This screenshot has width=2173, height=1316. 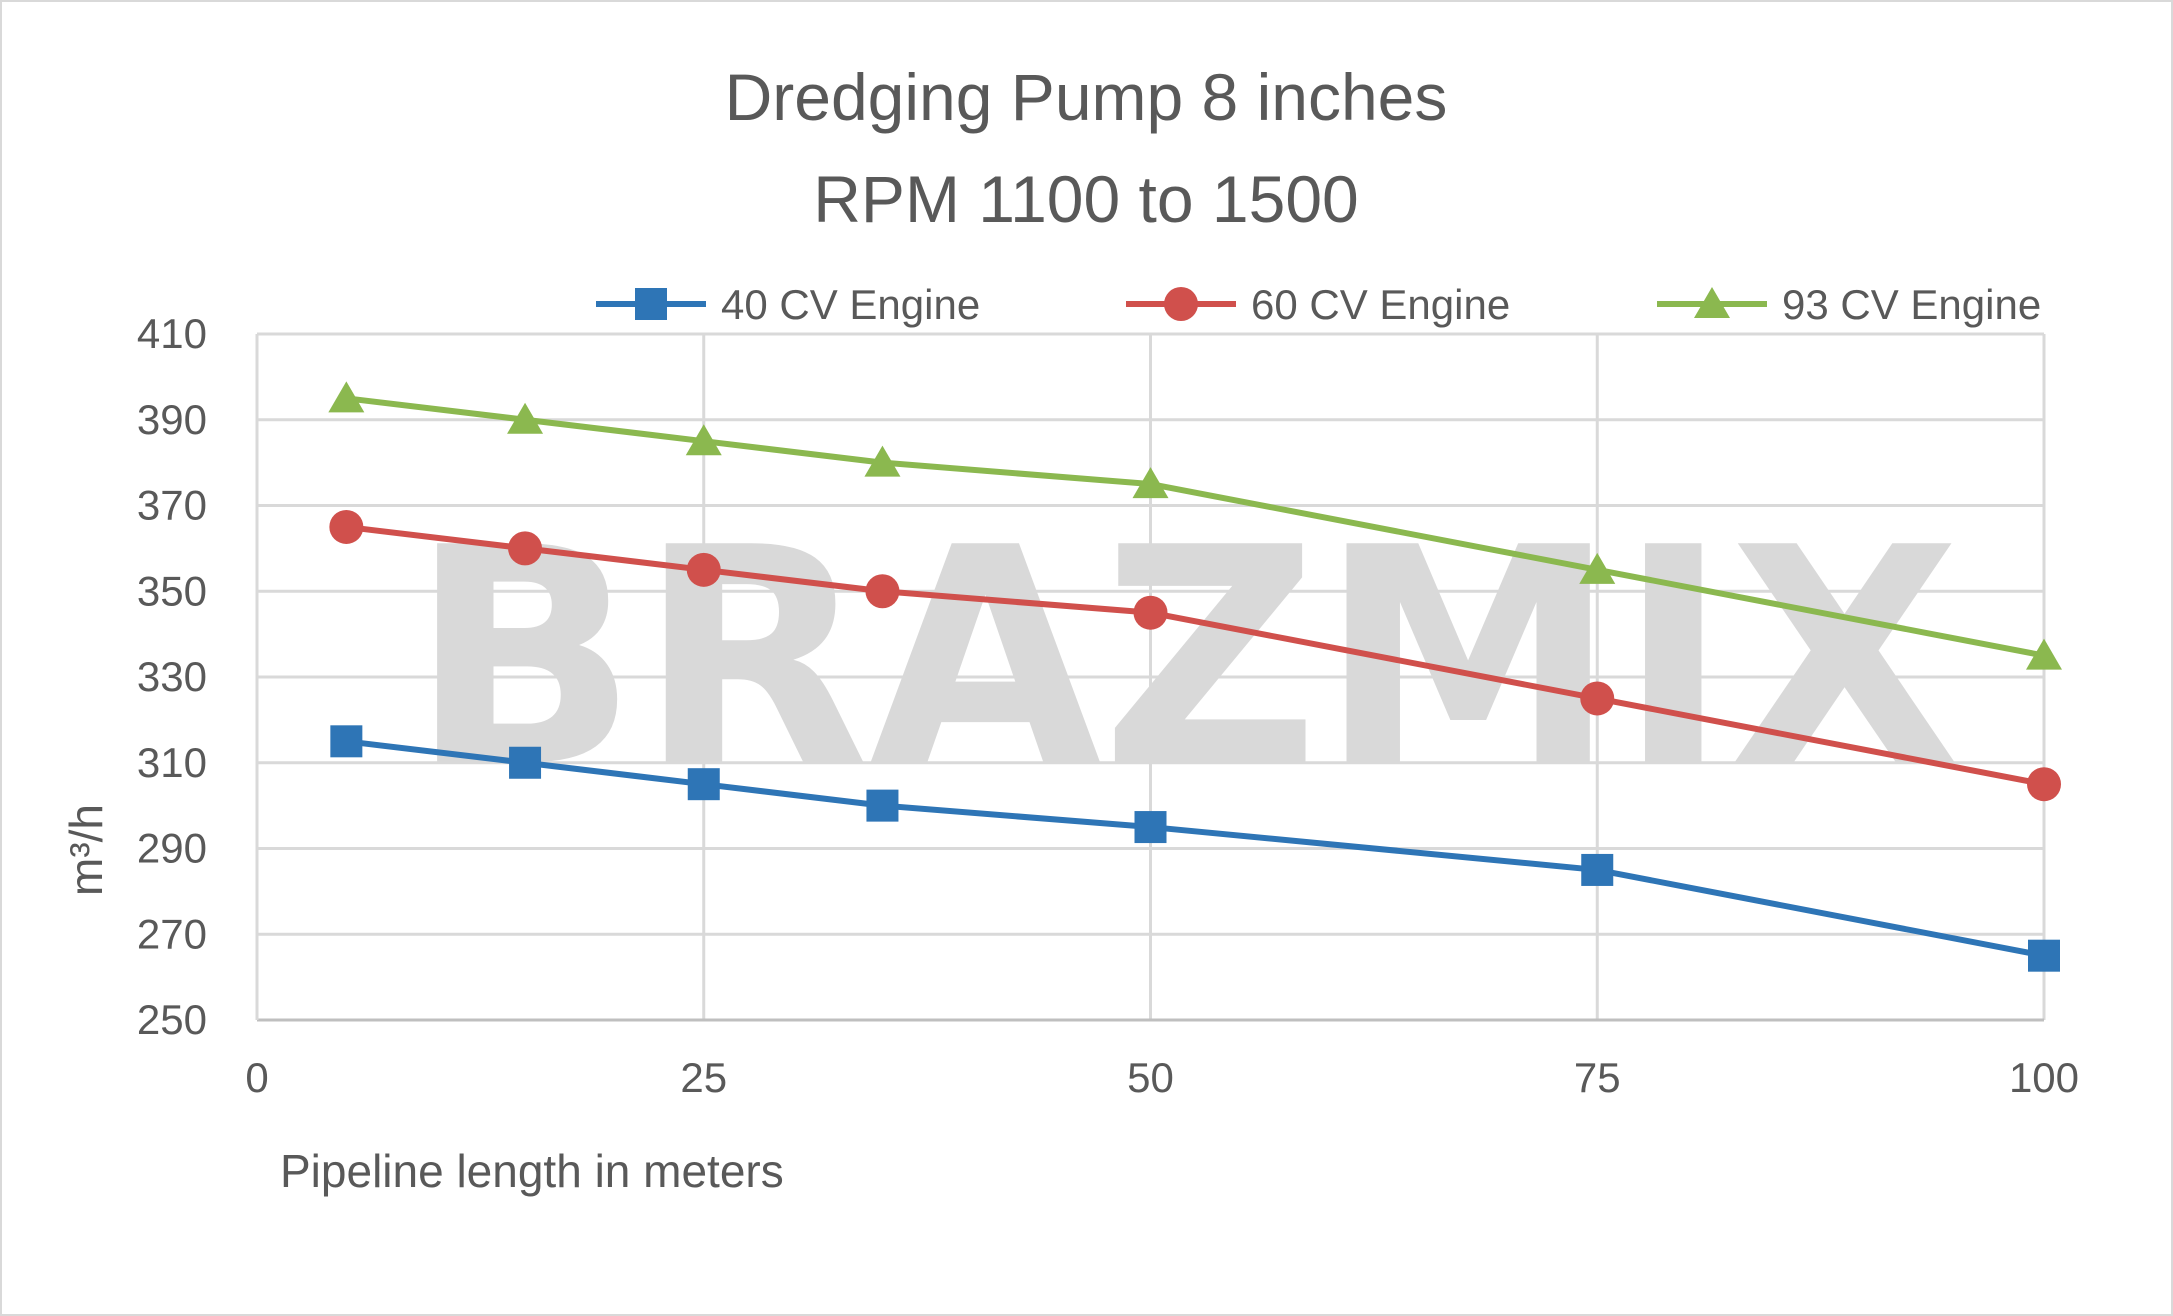 What do you see at coordinates (172, 505) in the screenshot?
I see `y-tick-label-370: 370` at bounding box center [172, 505].